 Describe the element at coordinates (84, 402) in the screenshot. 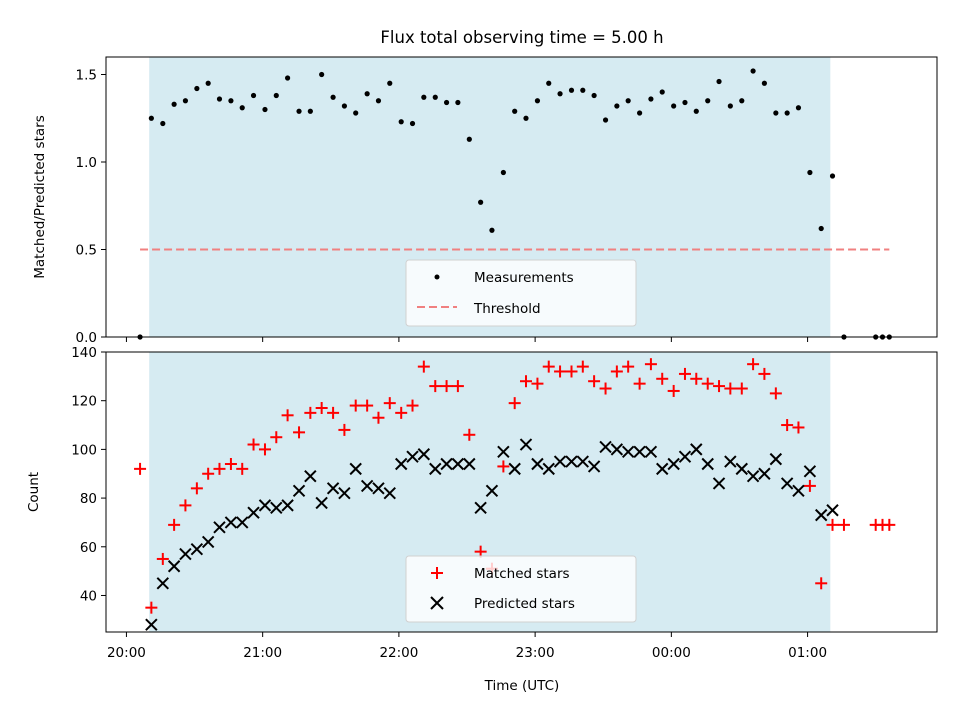

I see `bottom-y-tick-label: 120` at that location.